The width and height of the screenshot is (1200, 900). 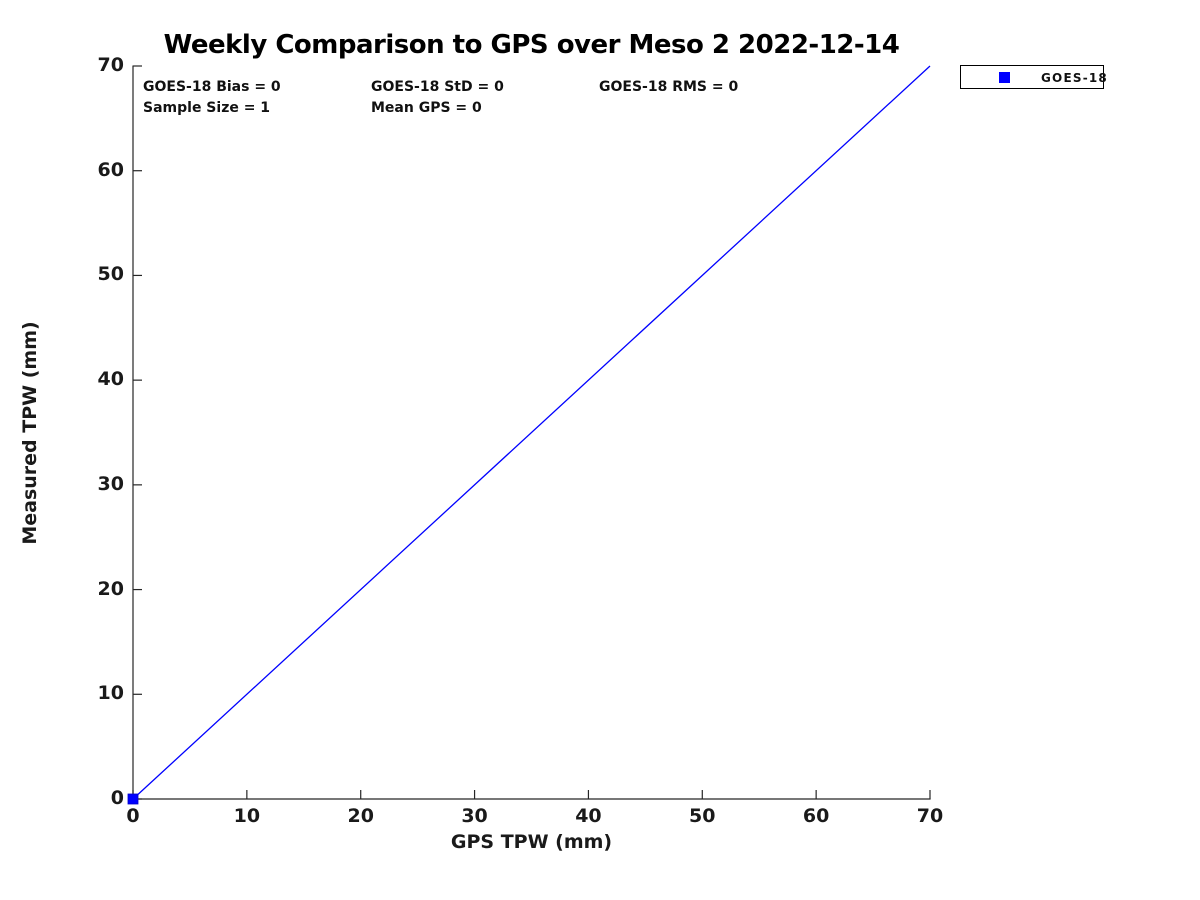 What do you see at coordinates (133, 799) in the screenshot?
I see `data-point-marker` at bounding box center [133, 799].